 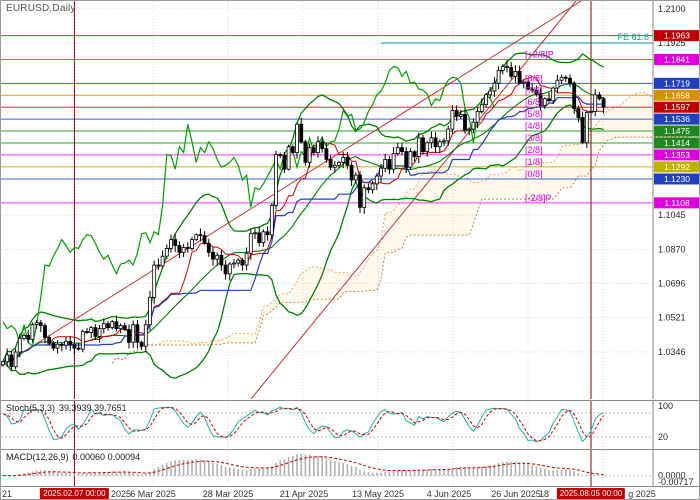 I want to click on price-tick-label: 1.0521, so click(x=672, y=318).